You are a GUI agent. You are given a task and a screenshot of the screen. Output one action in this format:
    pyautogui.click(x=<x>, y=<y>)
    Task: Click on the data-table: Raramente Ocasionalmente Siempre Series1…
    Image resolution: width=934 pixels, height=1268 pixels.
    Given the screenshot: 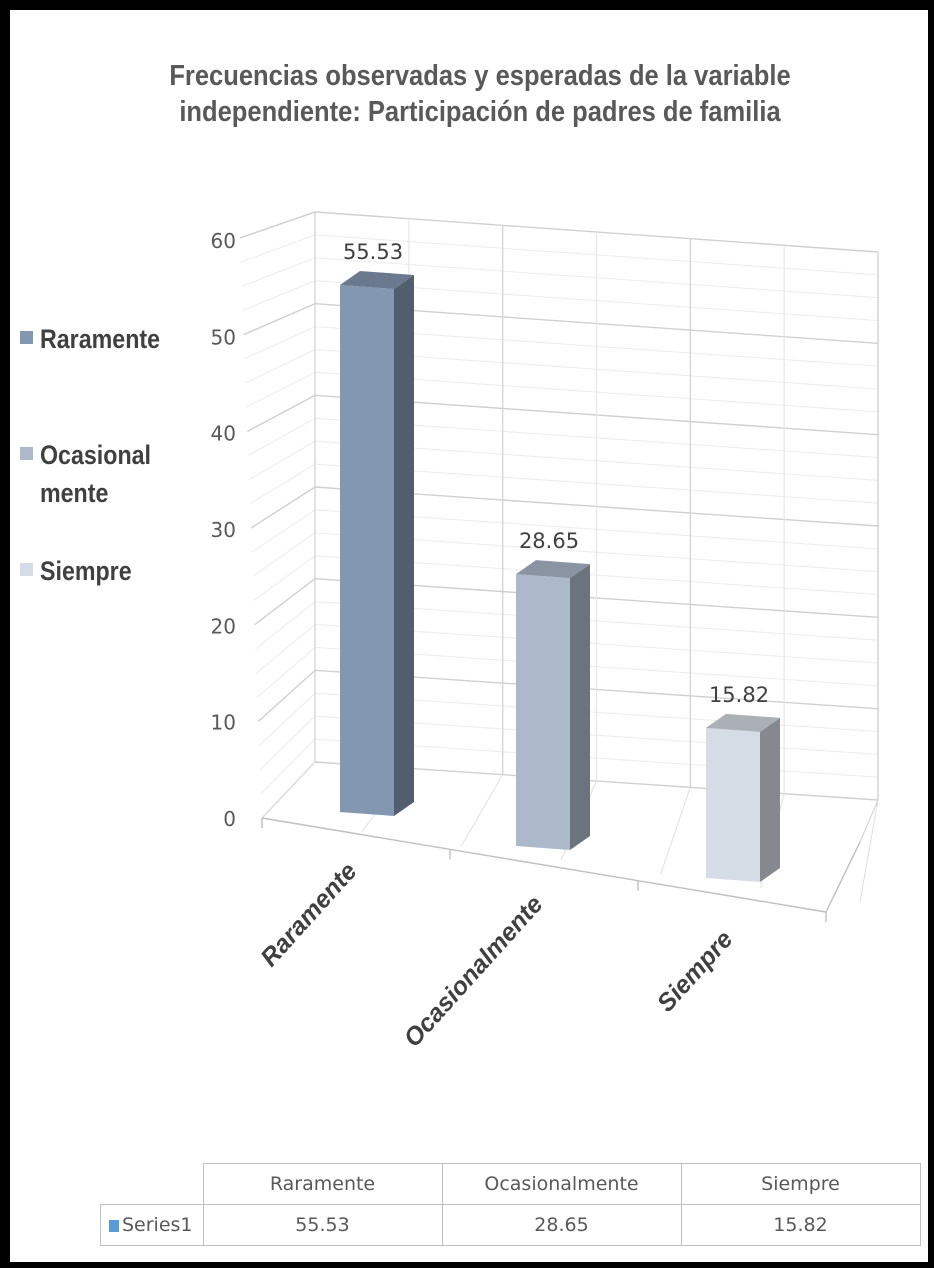 What is the action you would take?
    pyautogui.click(x=510, y=1204)
    